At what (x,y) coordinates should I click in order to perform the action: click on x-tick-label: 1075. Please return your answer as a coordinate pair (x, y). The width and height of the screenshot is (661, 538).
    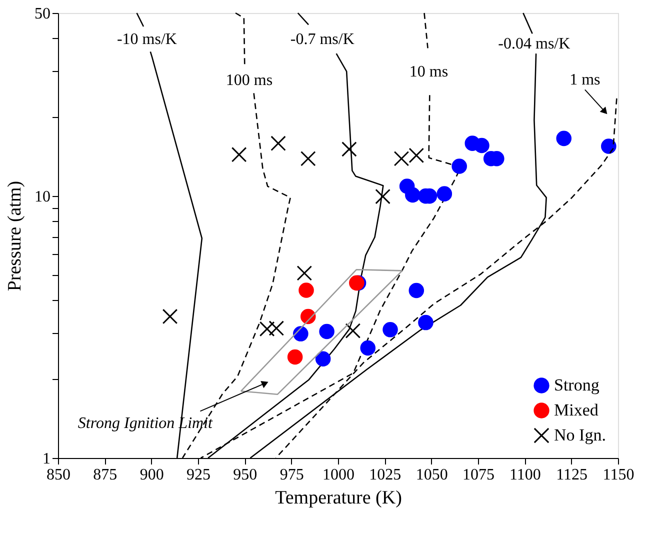
    Looking at the image, I should click on (478, 475).